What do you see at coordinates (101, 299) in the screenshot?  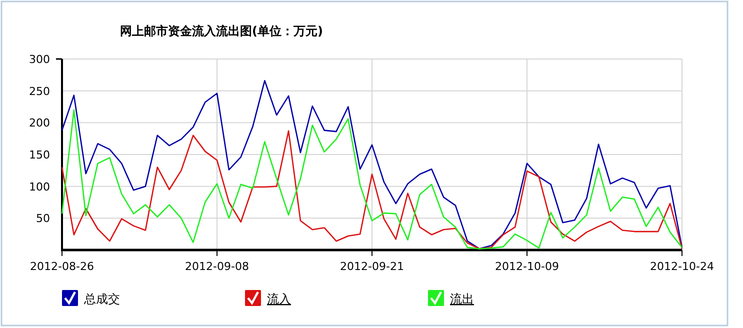 I see `legend-label: 总成交` at bounding box center [101, 299].